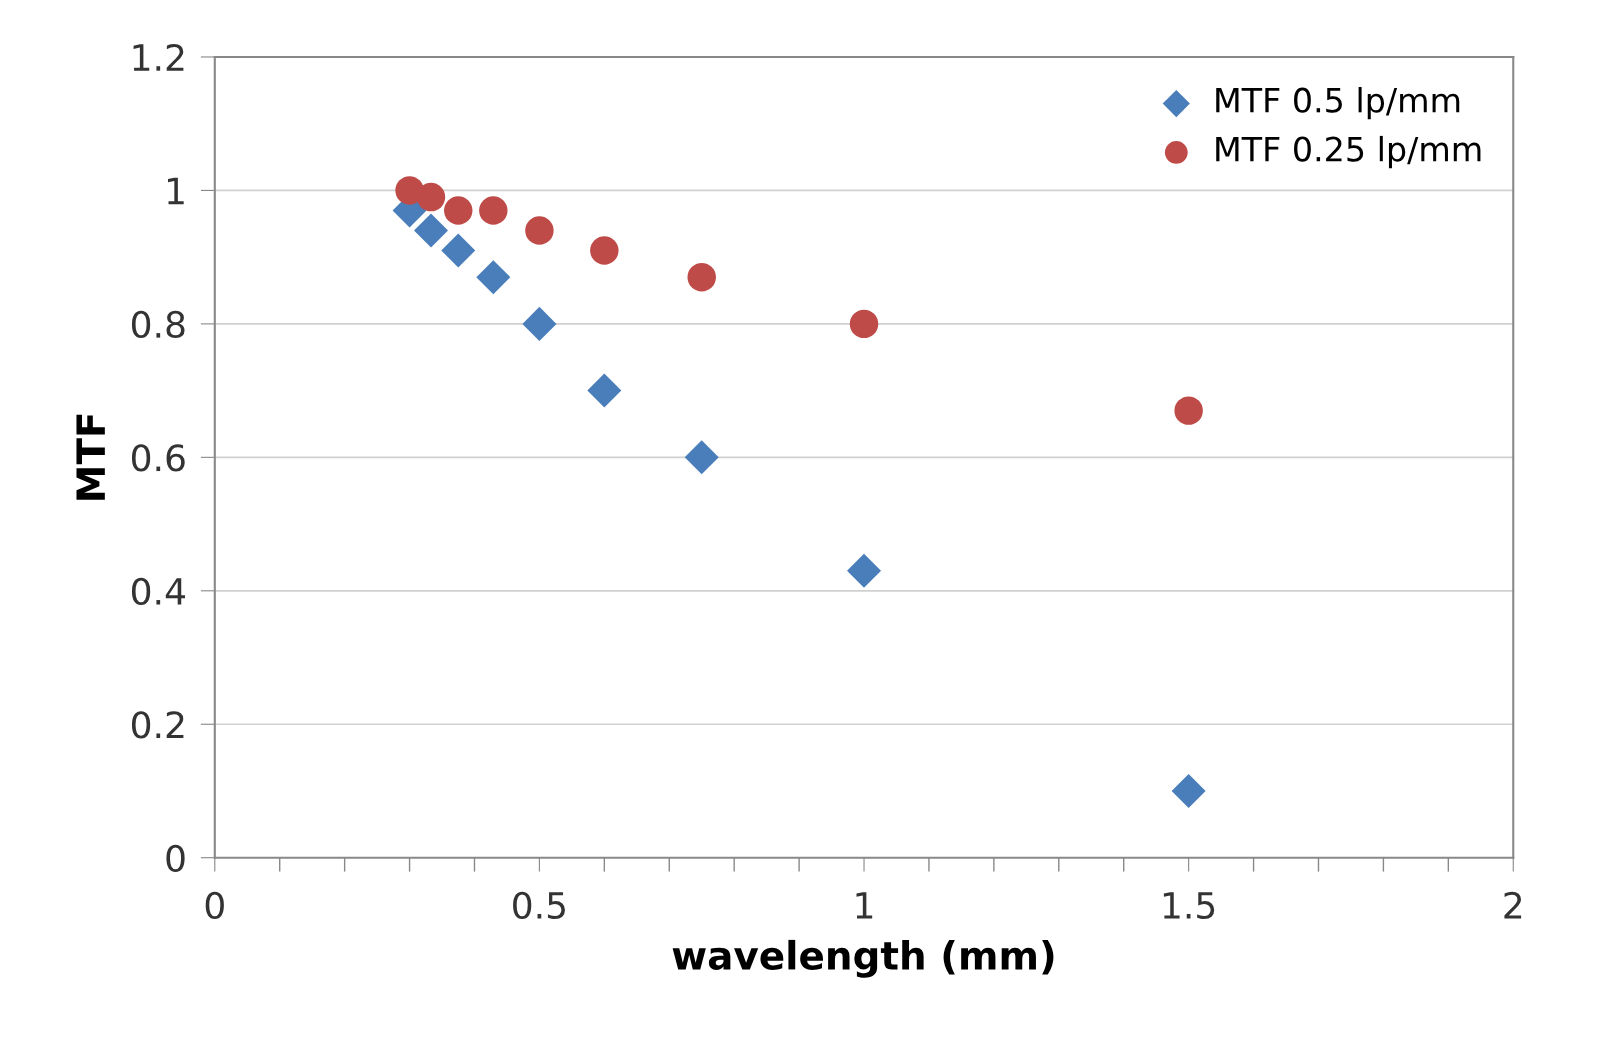  I want to click on y-tick-label: 0.2, so click(157, 725).